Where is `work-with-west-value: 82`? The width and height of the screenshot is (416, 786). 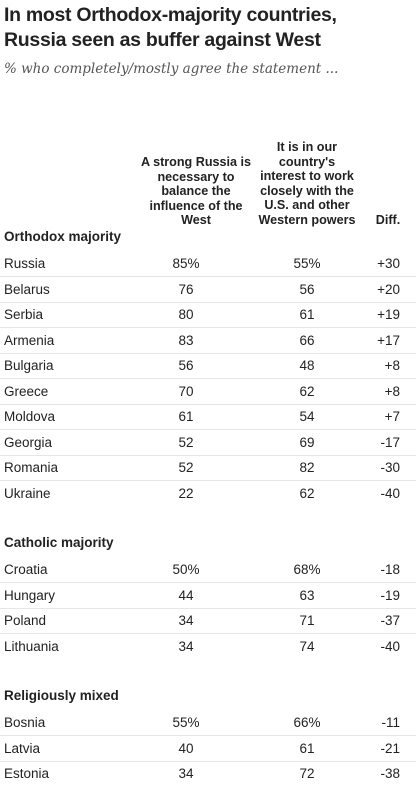
work-with-west-value: 82 is located at coordinates (307, 467).